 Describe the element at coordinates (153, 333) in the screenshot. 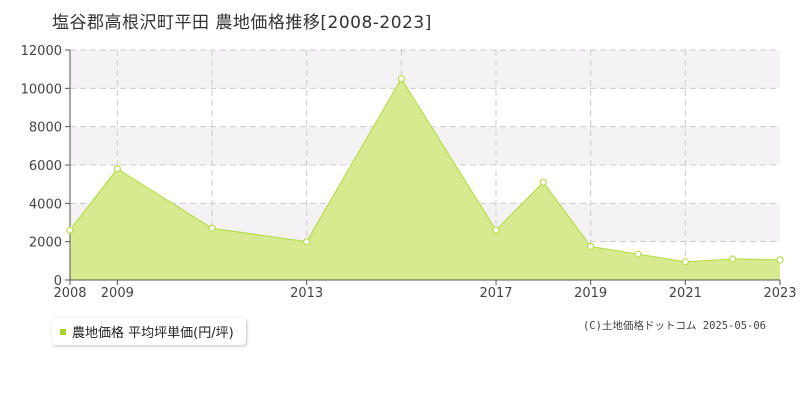

I see `legend-label: 農地価格 平均坪単価(円/坪)` at that location.